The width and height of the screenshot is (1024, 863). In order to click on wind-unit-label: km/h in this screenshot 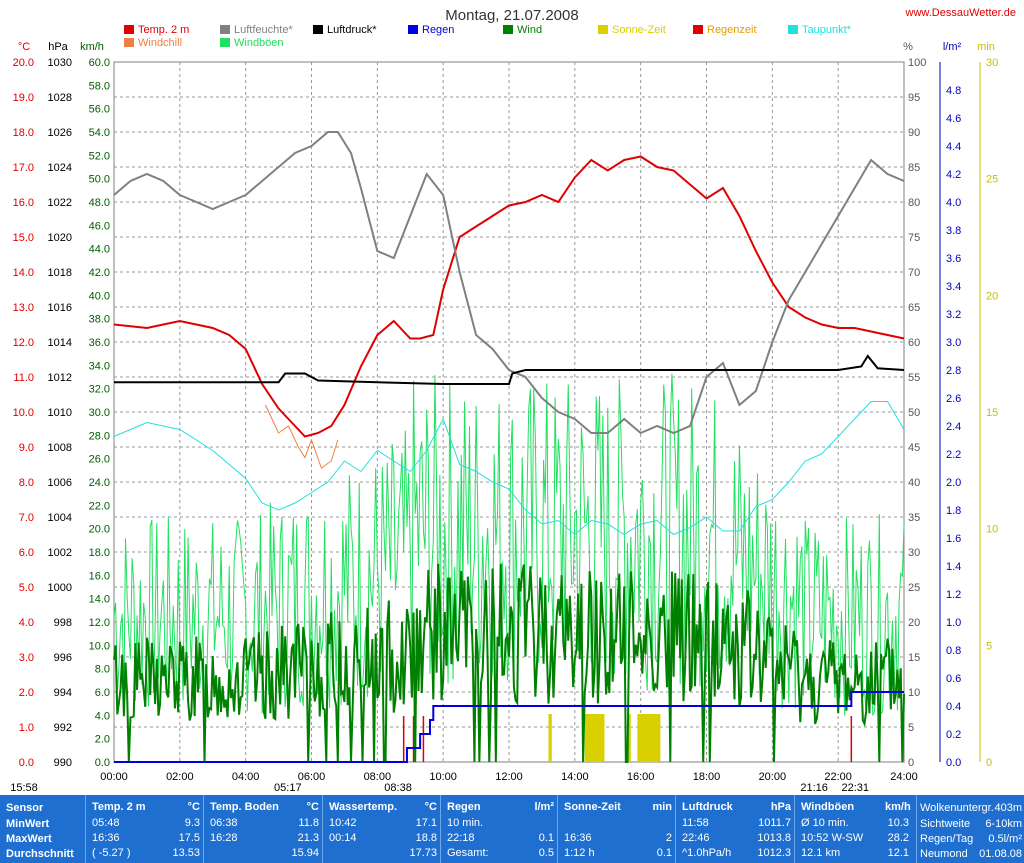, I will do `click(92, 47)`.